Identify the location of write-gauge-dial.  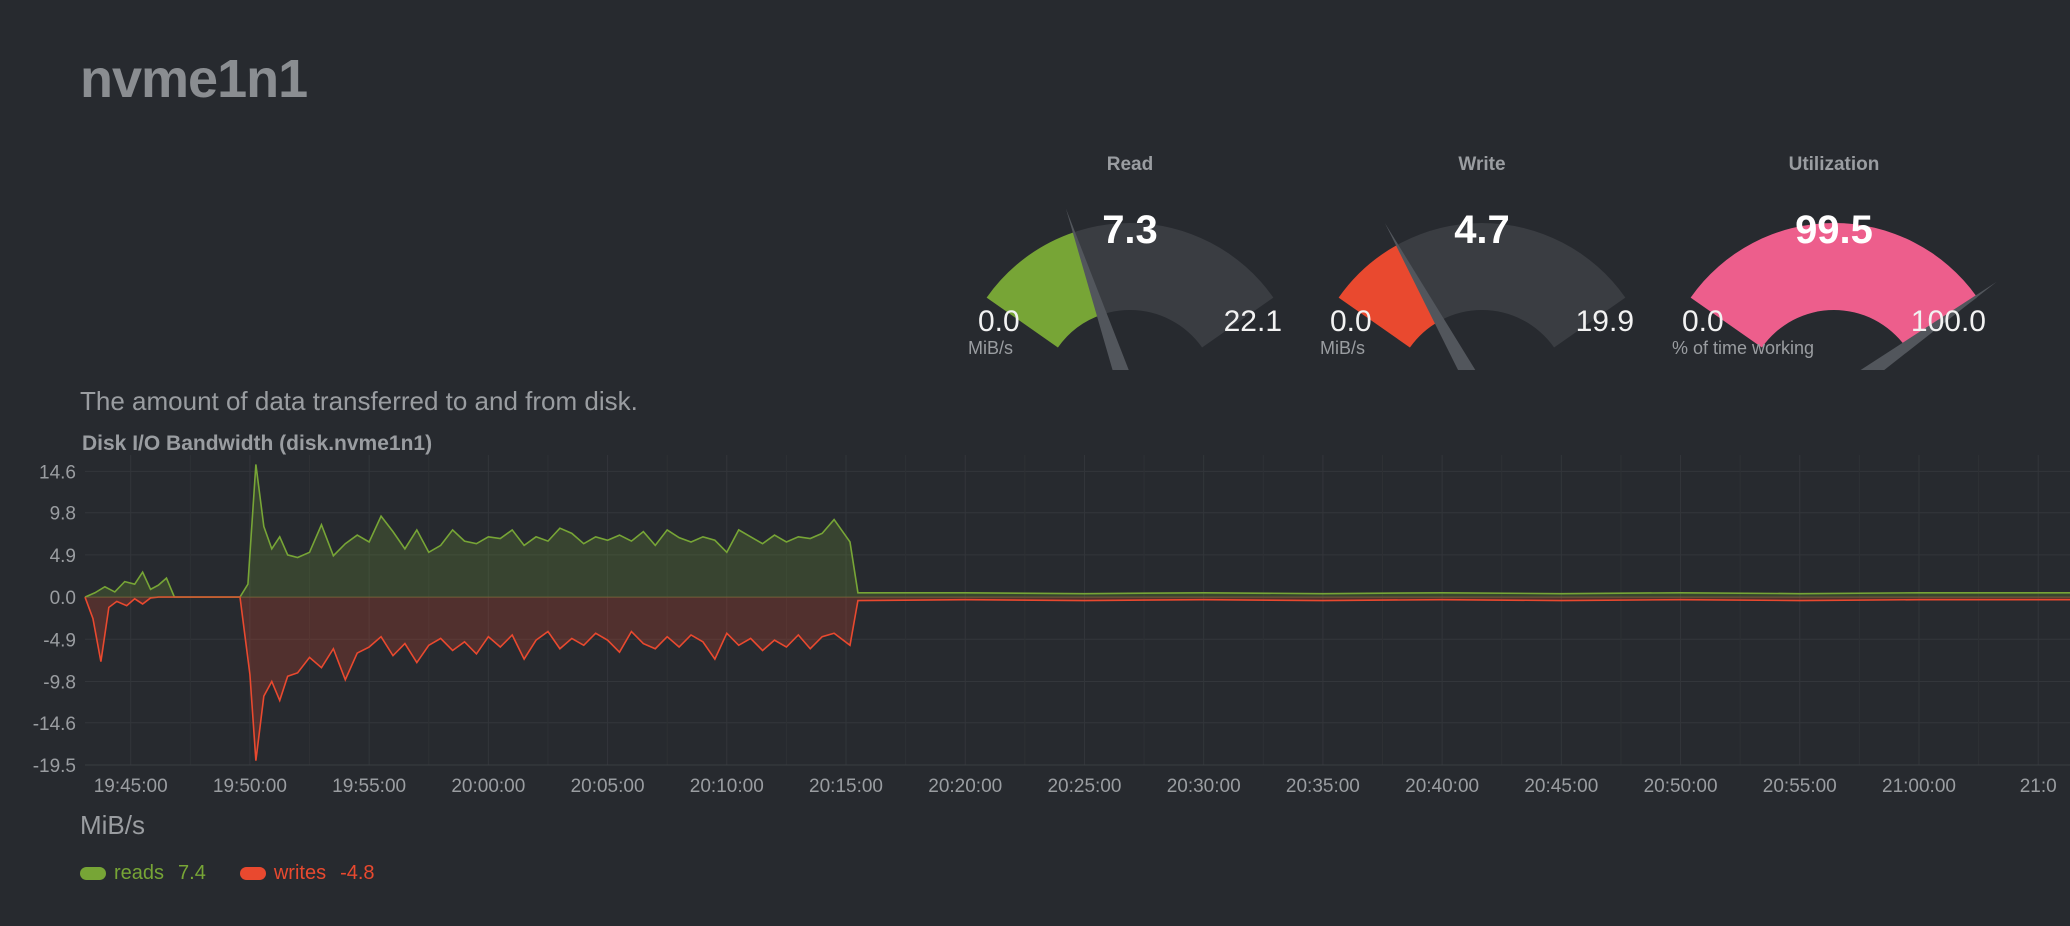
(1482, 296).